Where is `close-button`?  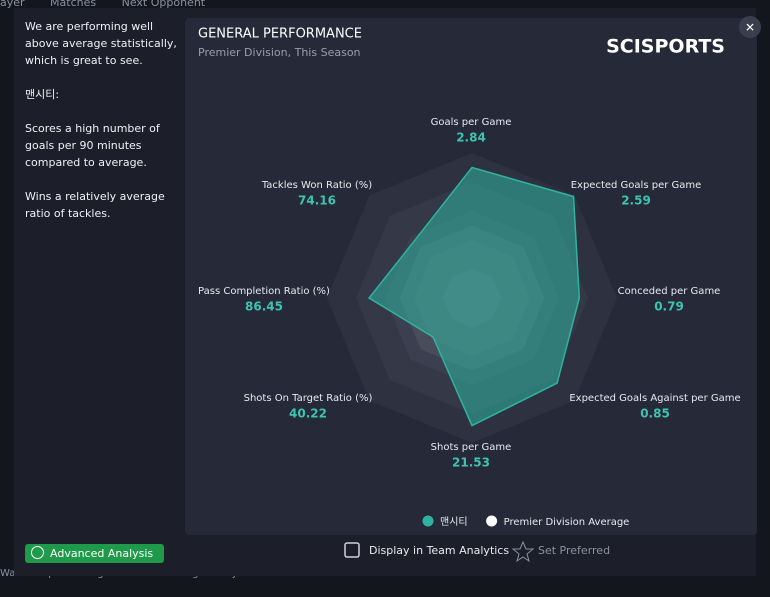
close-button is located at coordinates (750, 27).